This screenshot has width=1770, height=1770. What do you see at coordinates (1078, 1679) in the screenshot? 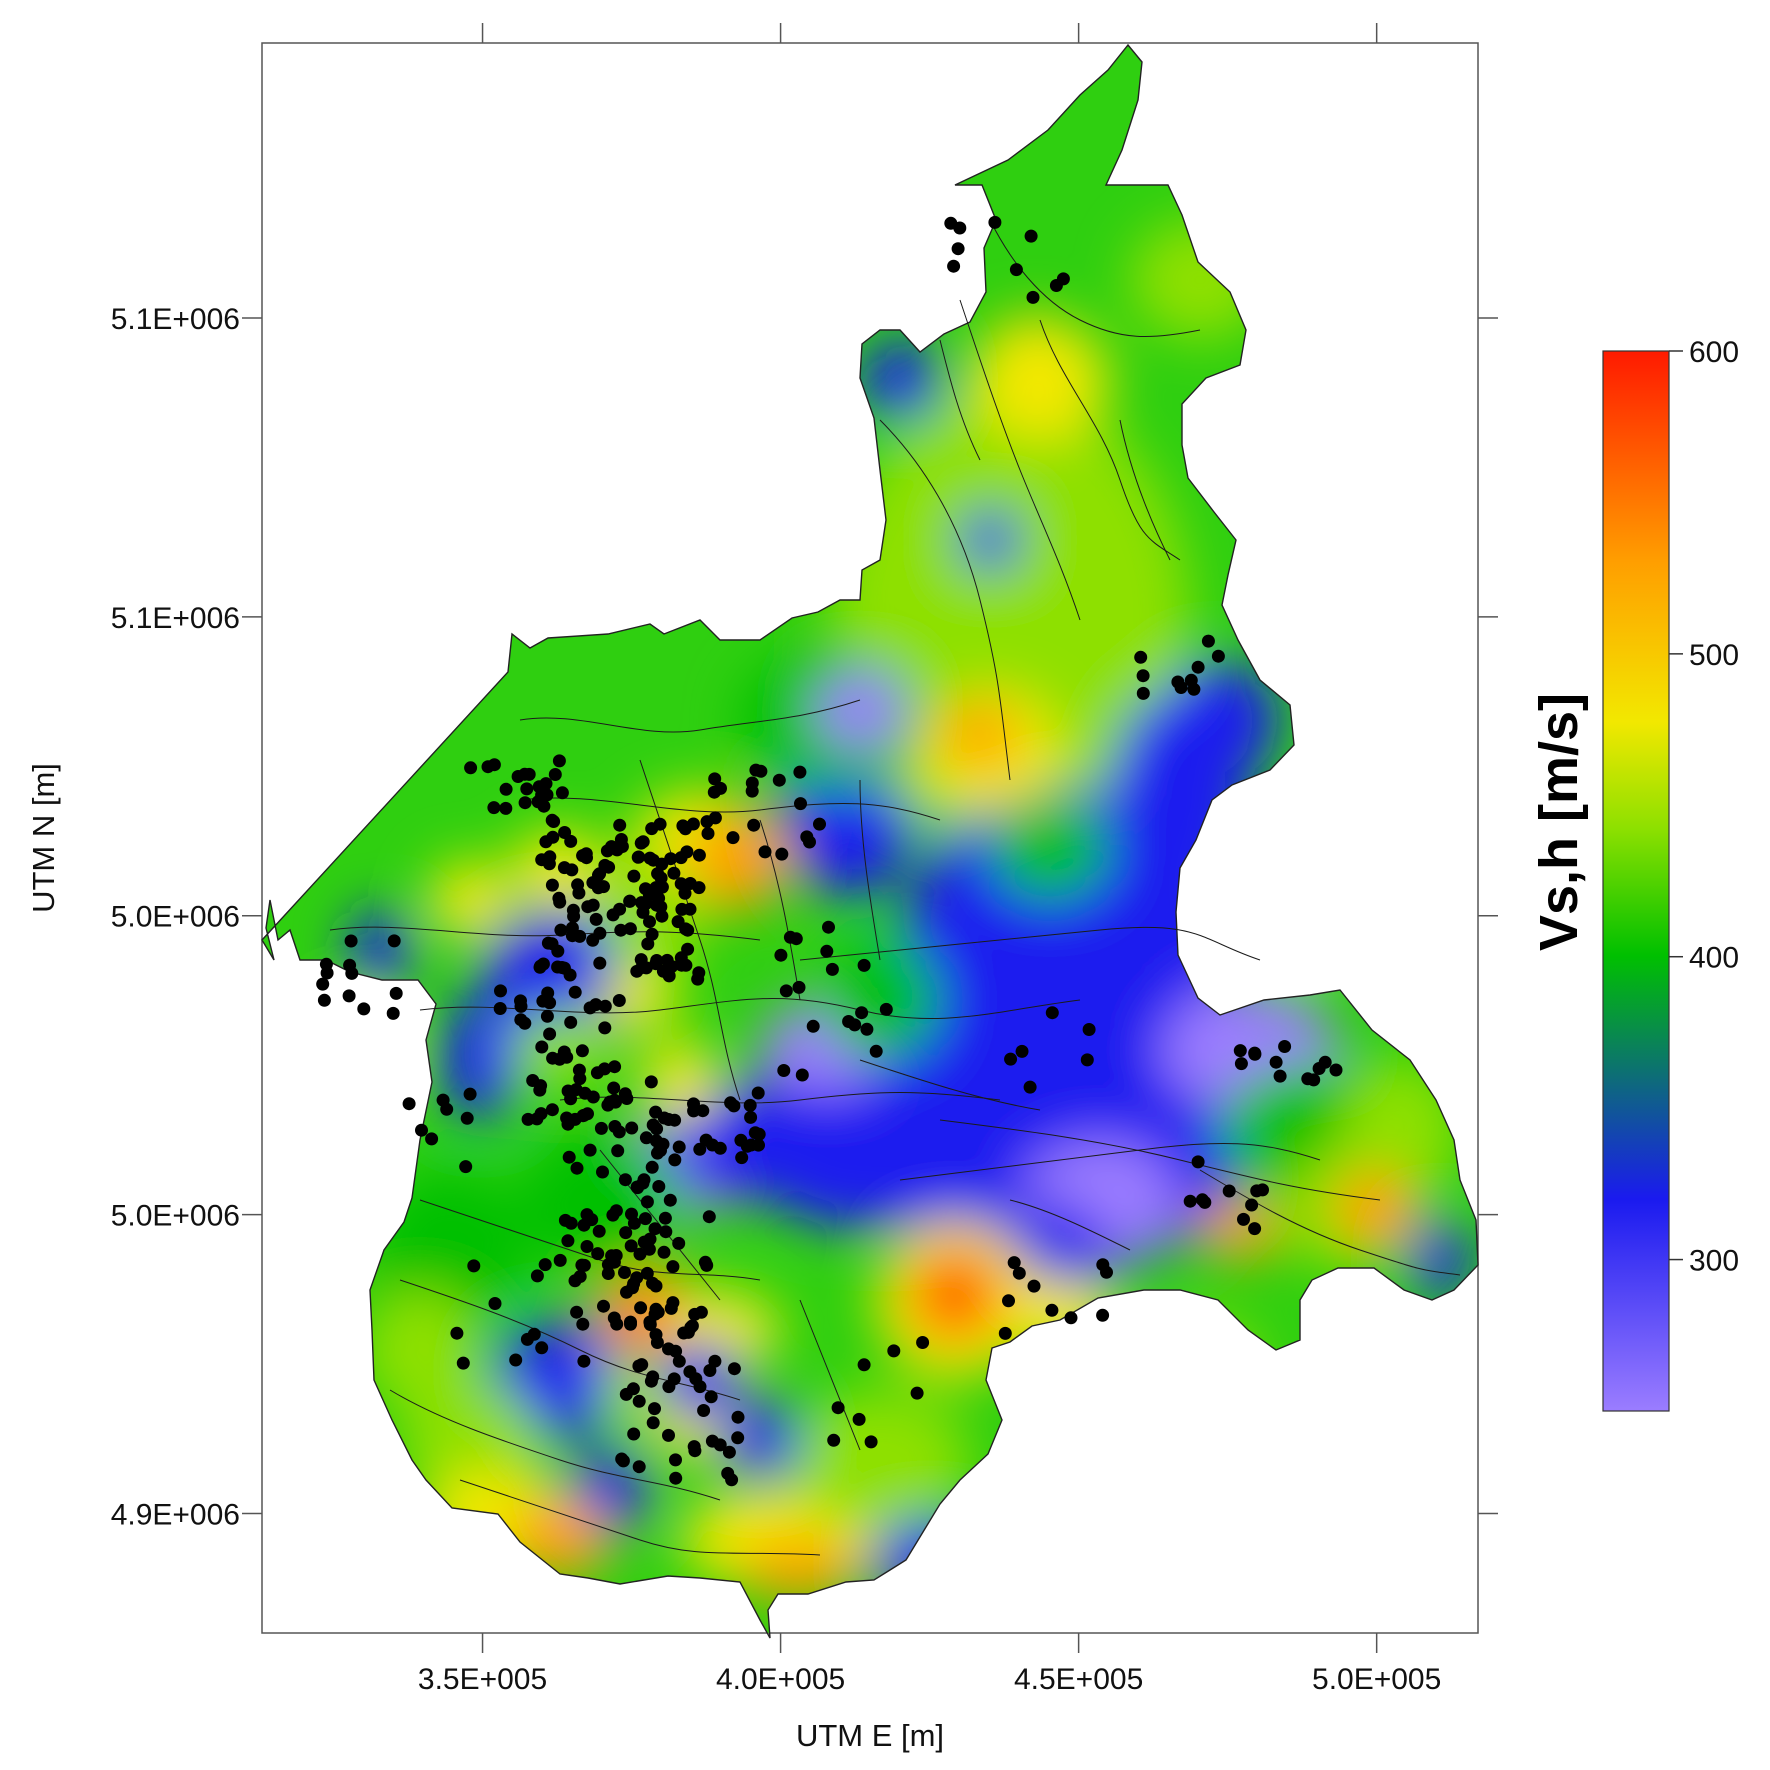
I see `x-tick-label: 4.5E+005` at bounding box center [1078, 1679].